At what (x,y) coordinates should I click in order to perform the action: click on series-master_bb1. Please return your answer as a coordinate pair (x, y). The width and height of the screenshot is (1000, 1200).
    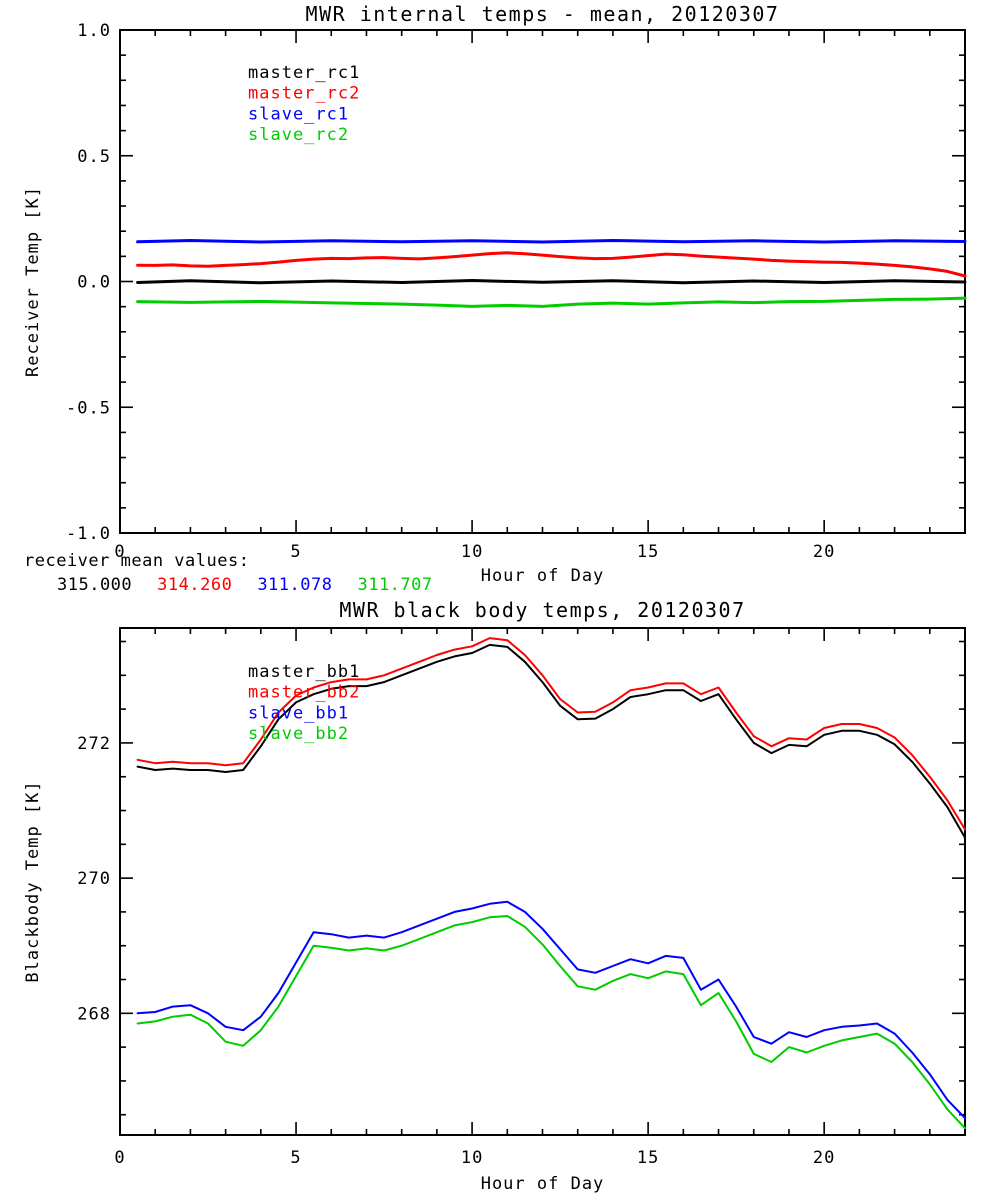
    Looking at the image, I should click on (551, 741).